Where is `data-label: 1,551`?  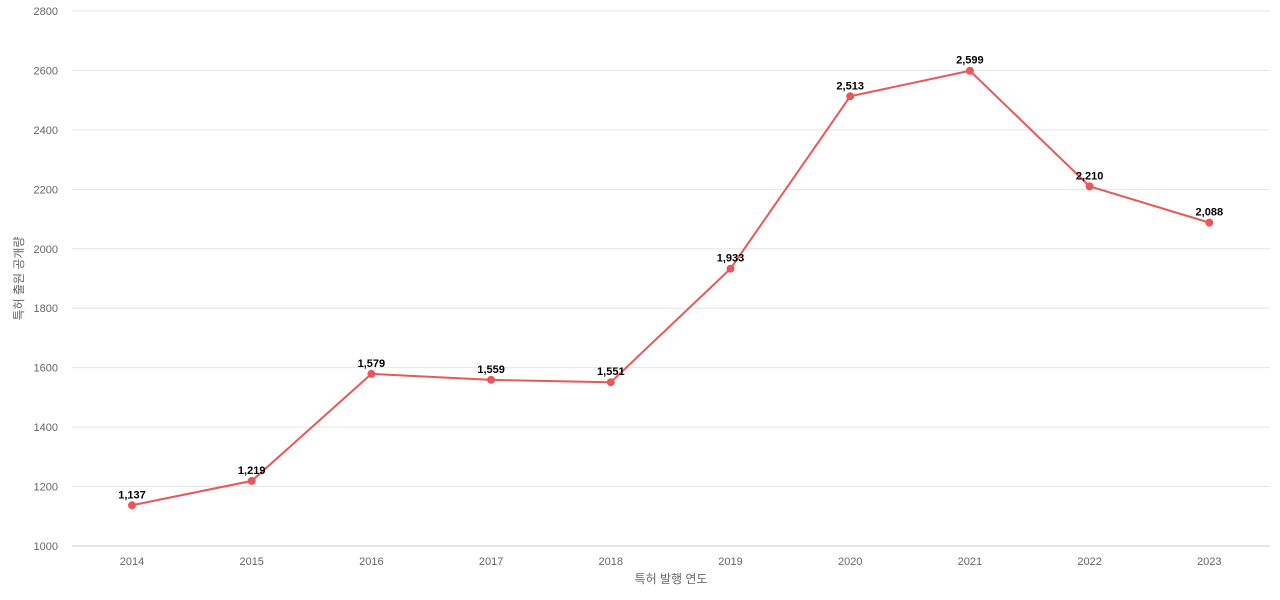
data-label: 1,551 is located at coordinates (611, 372).